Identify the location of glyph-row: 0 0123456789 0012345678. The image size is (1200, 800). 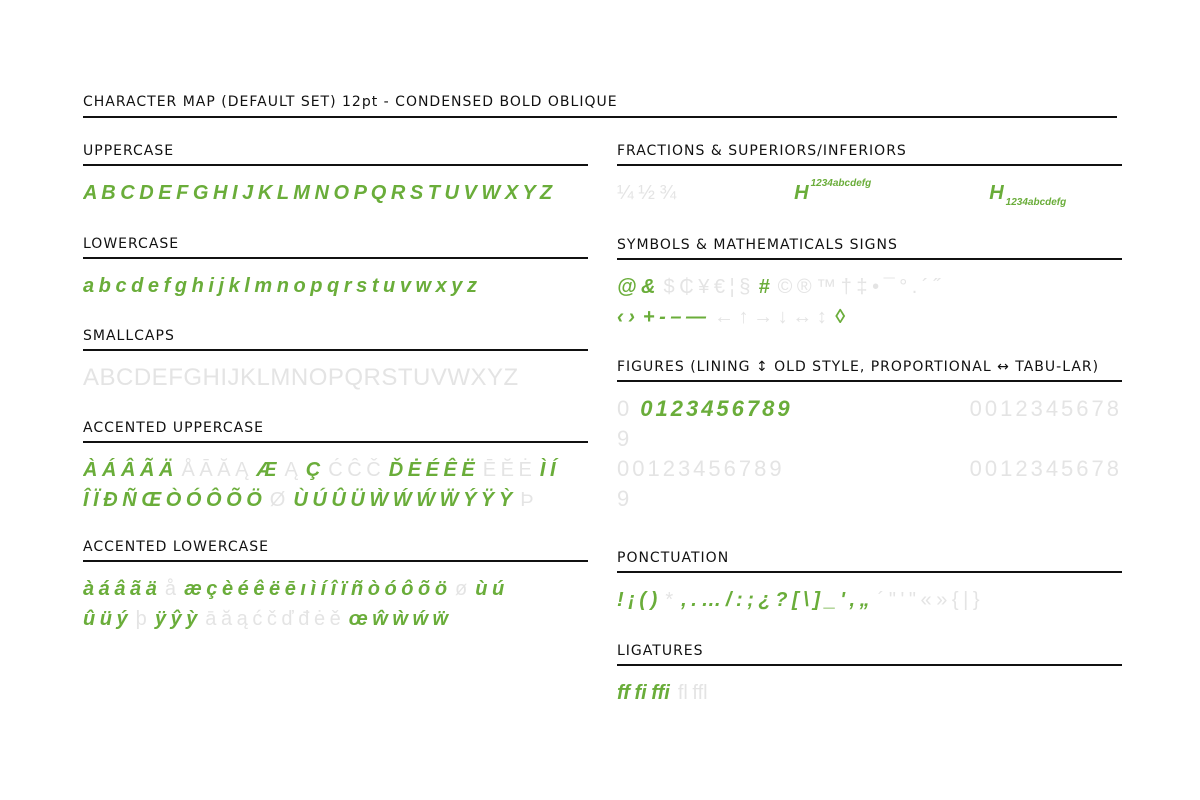
(869, 409).